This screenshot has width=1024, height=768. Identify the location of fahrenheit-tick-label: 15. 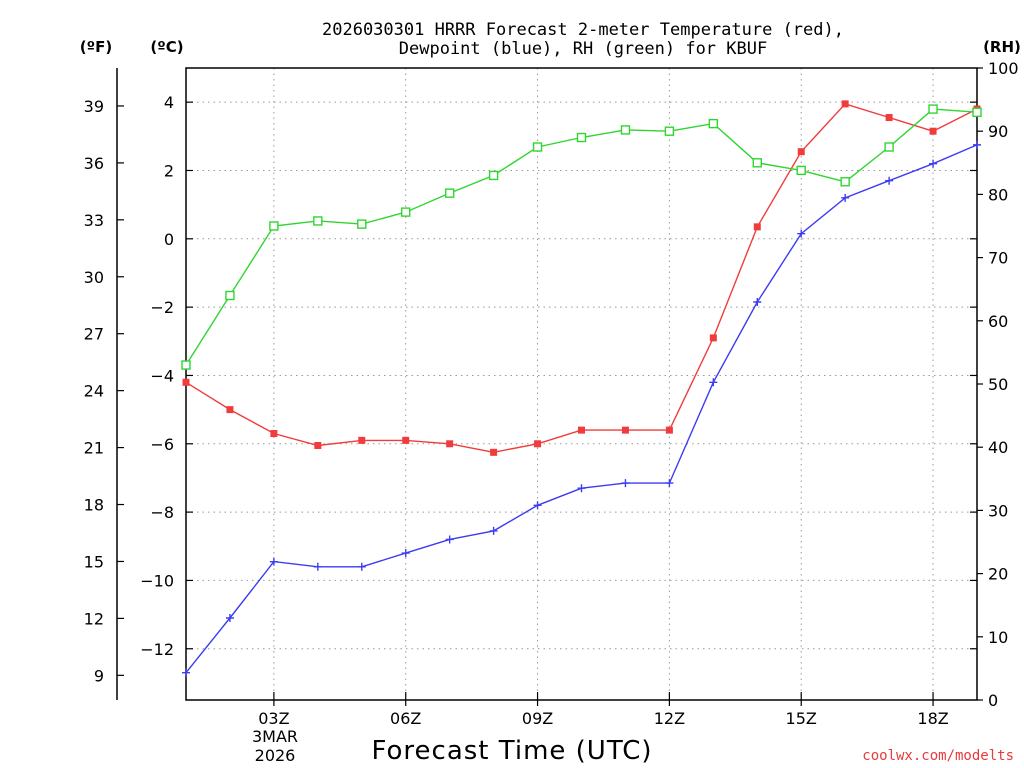
(94, 561).